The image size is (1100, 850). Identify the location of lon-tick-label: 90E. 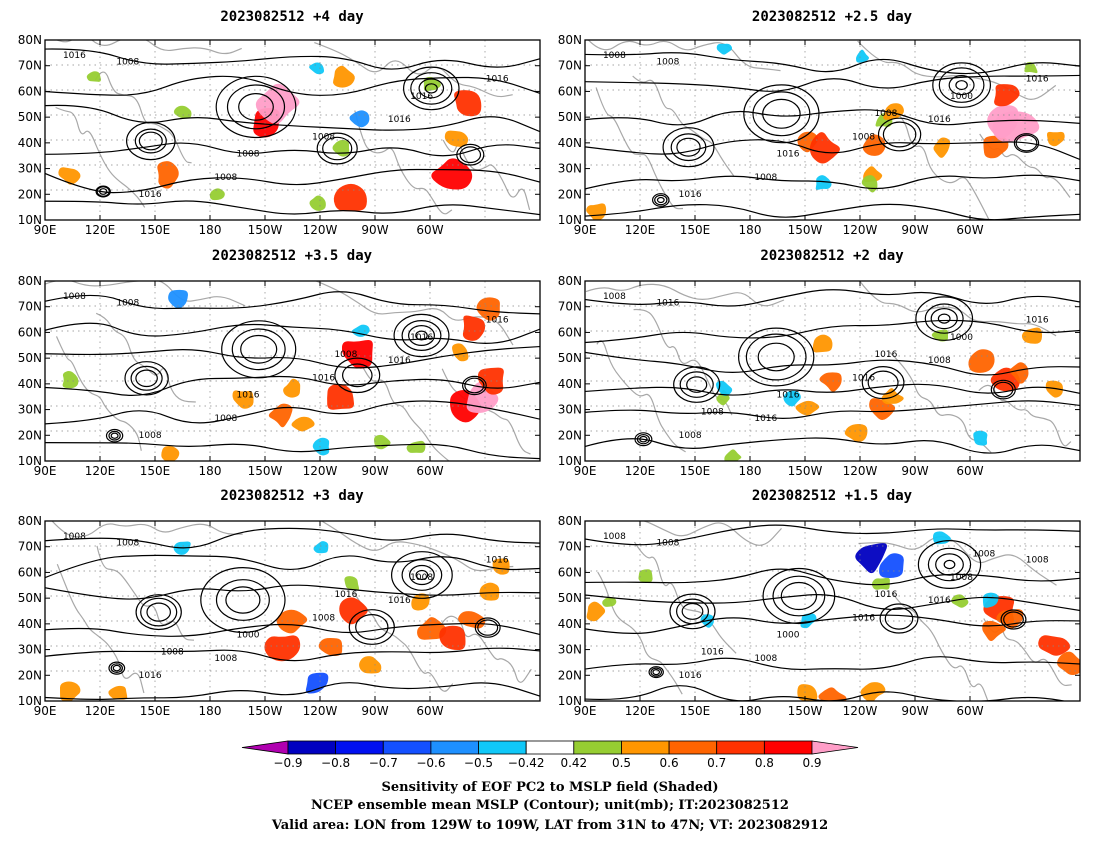
(45, 230).